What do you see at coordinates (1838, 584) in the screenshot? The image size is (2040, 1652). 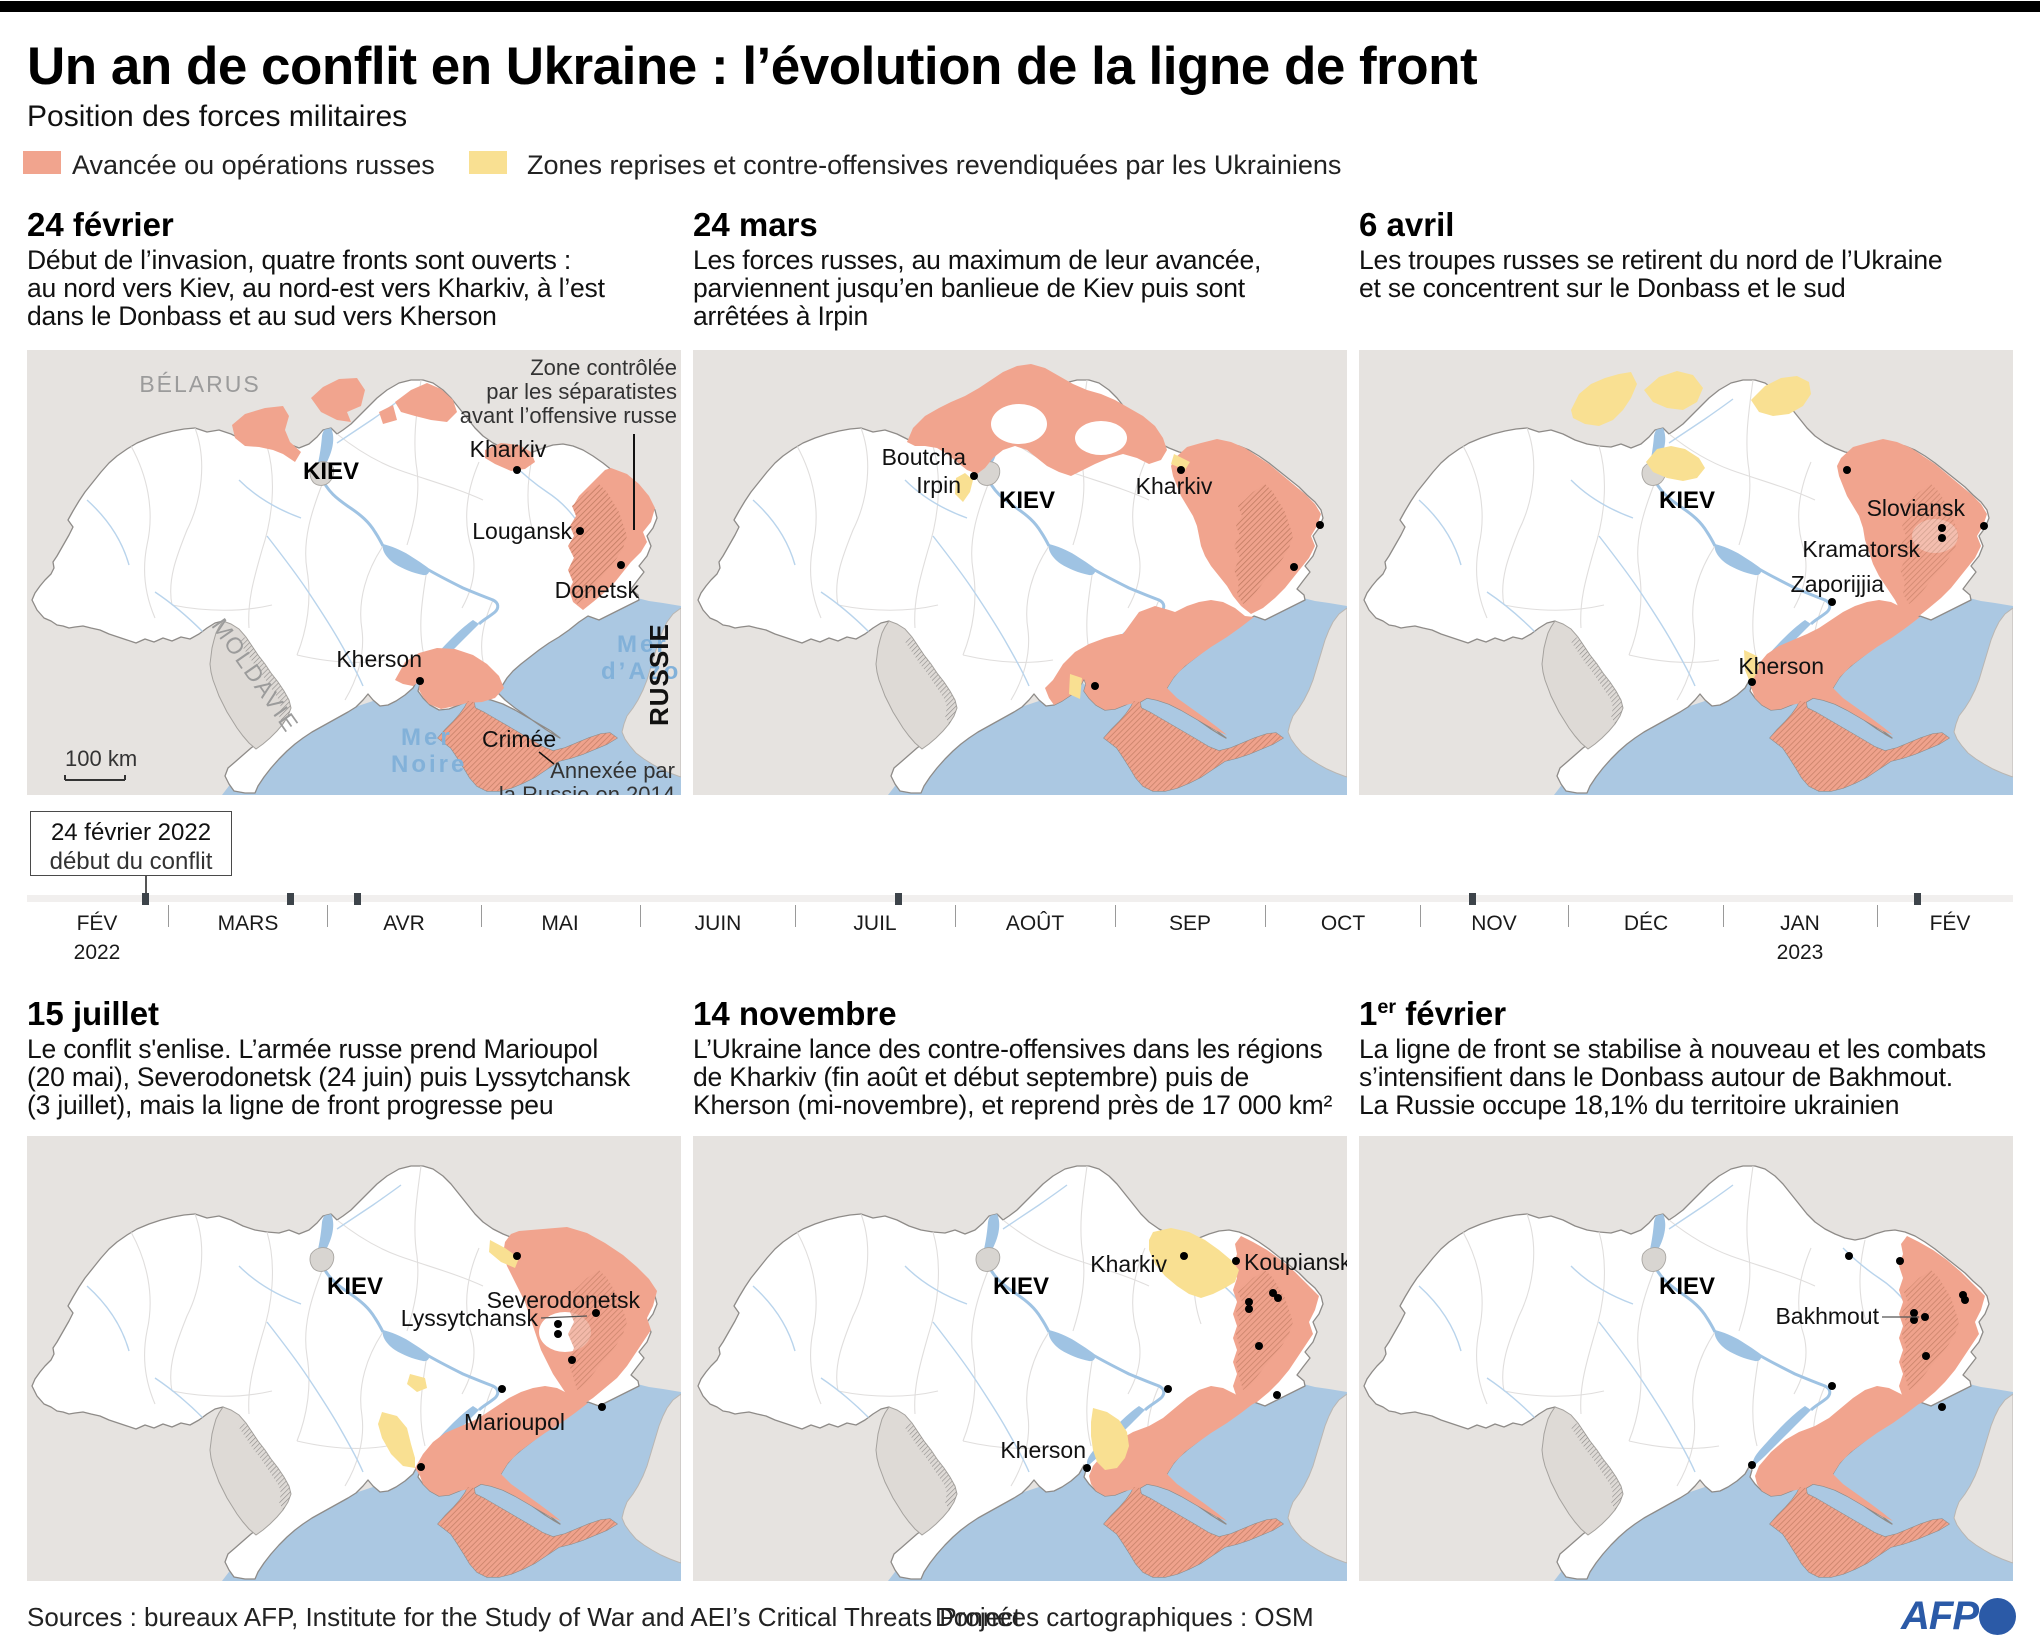 I see `svg-text: Zaporijjia` at bounding box center [1838, 584].